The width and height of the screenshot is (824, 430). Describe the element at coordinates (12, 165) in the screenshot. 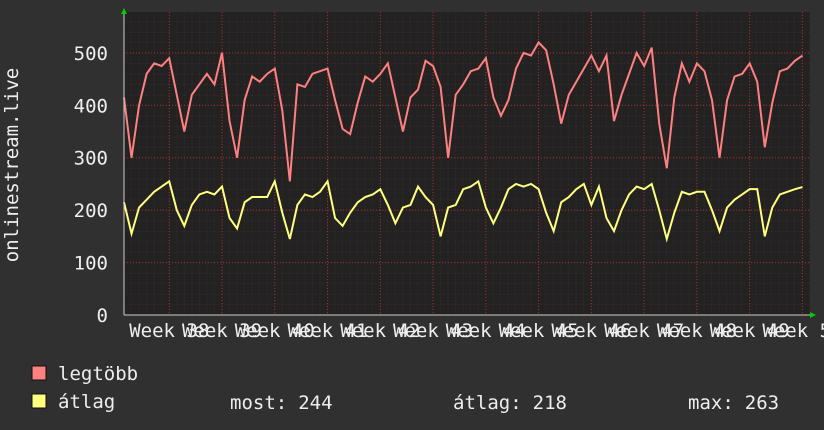

I see `y-axis-label: onlinestream.live` at that location.